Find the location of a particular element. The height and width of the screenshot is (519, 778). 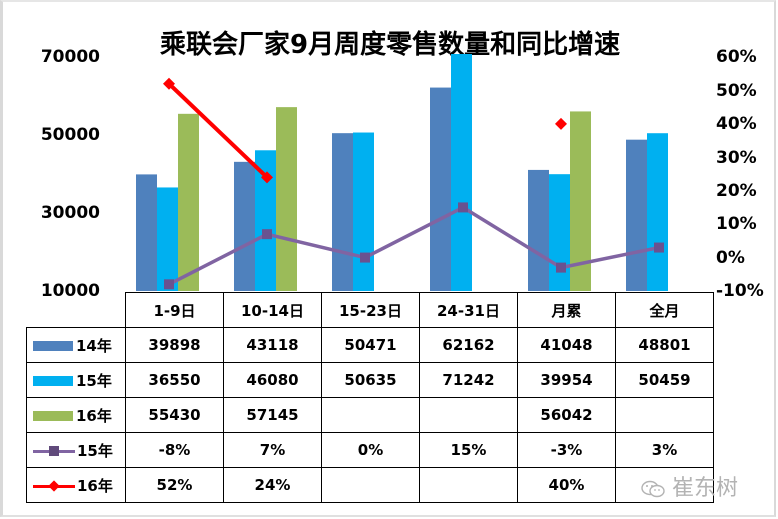

legend-16-bar: 16年 is located at coordinates (76, 415).